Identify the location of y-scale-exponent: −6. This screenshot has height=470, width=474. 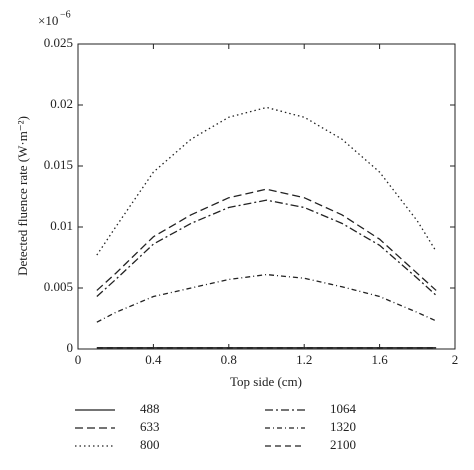
(65, 14).